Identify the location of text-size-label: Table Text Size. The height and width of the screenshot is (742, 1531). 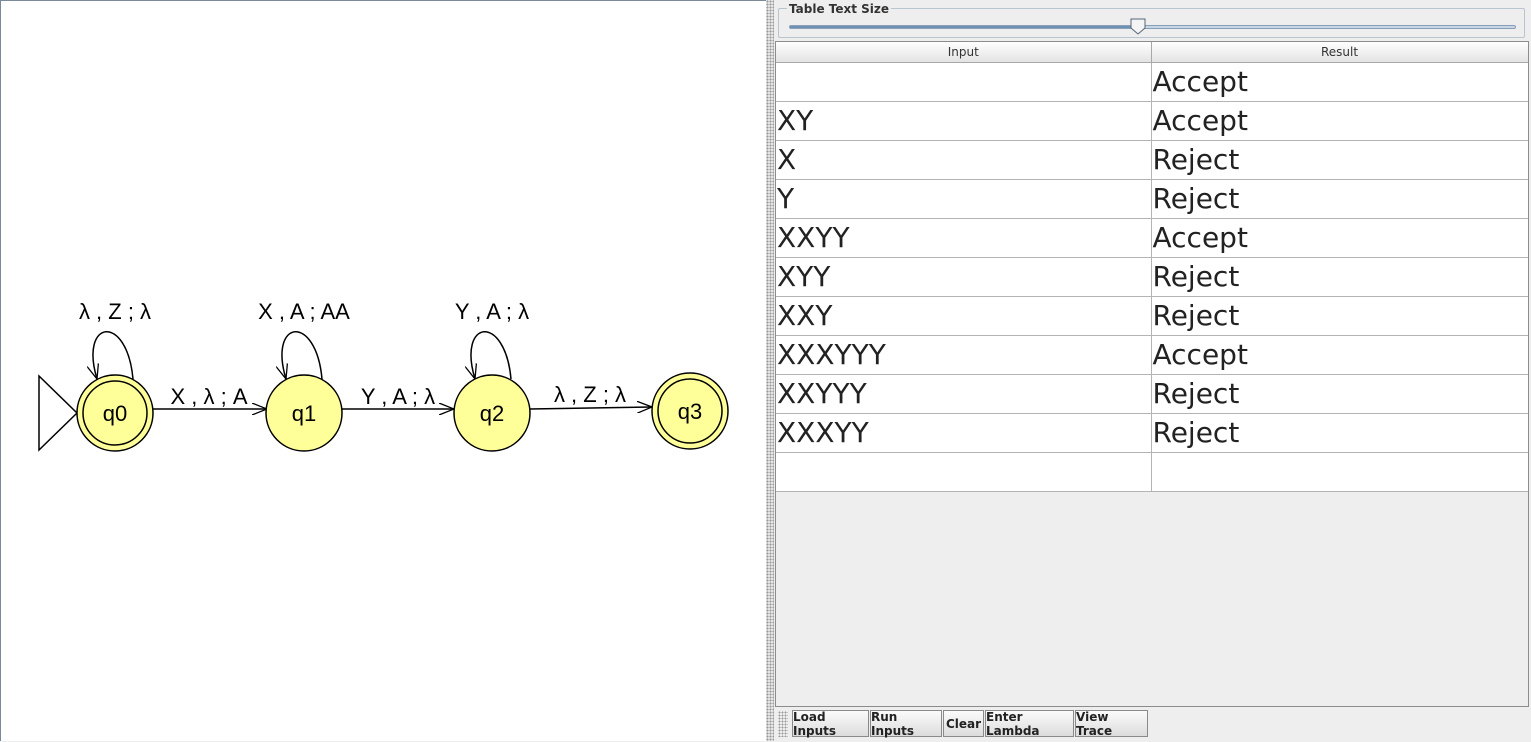
(839, 9).